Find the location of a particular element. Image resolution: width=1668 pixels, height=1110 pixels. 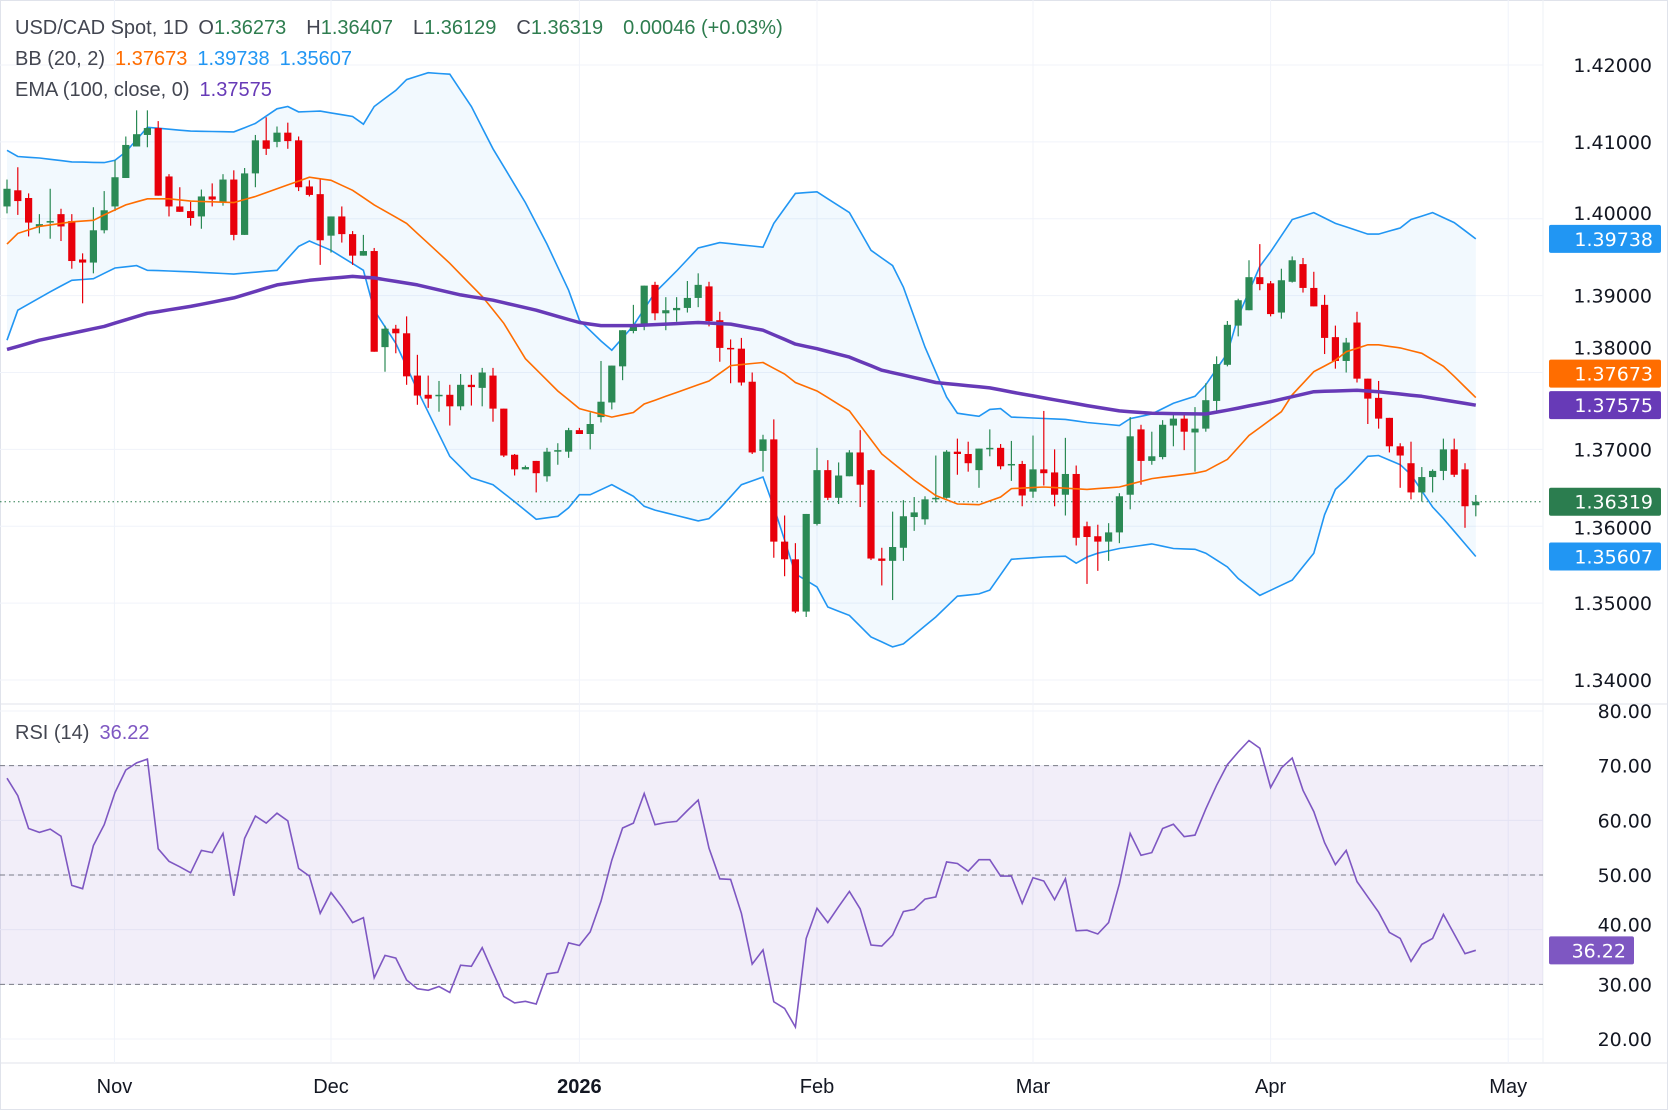

bb-legend: BB (20, 2) 1.37673 1.39738 1.35607 is located at coordinates (188, 59).